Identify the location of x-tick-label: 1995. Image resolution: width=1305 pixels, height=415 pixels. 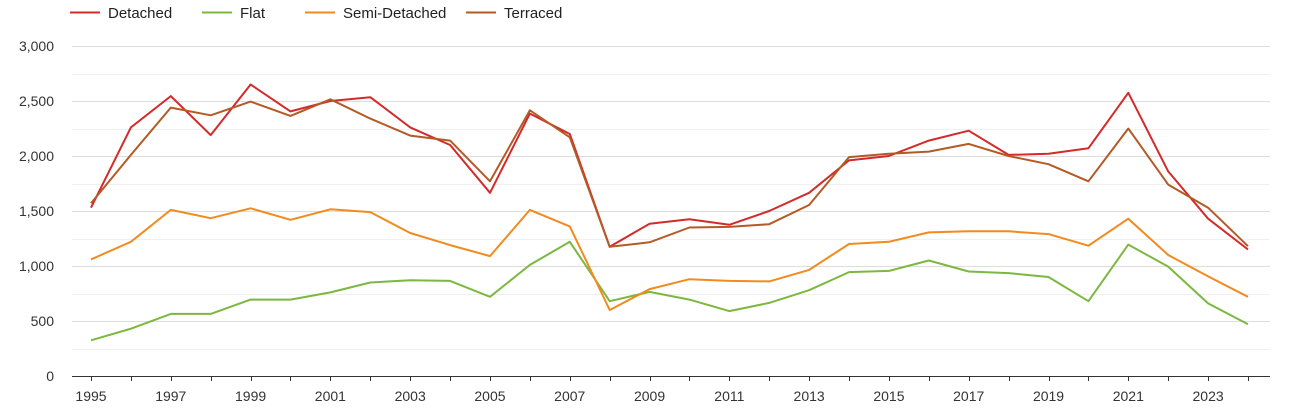
(90, 396).